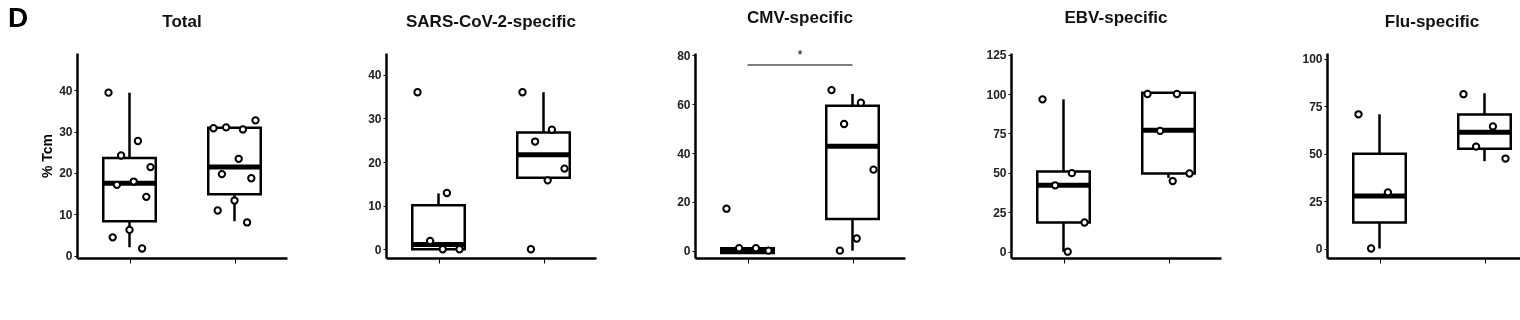 The image size is (1520, 320). Describe the element at coordinates (684, 104) in the screenshot. I see `y-tick-label: 60` at that location.